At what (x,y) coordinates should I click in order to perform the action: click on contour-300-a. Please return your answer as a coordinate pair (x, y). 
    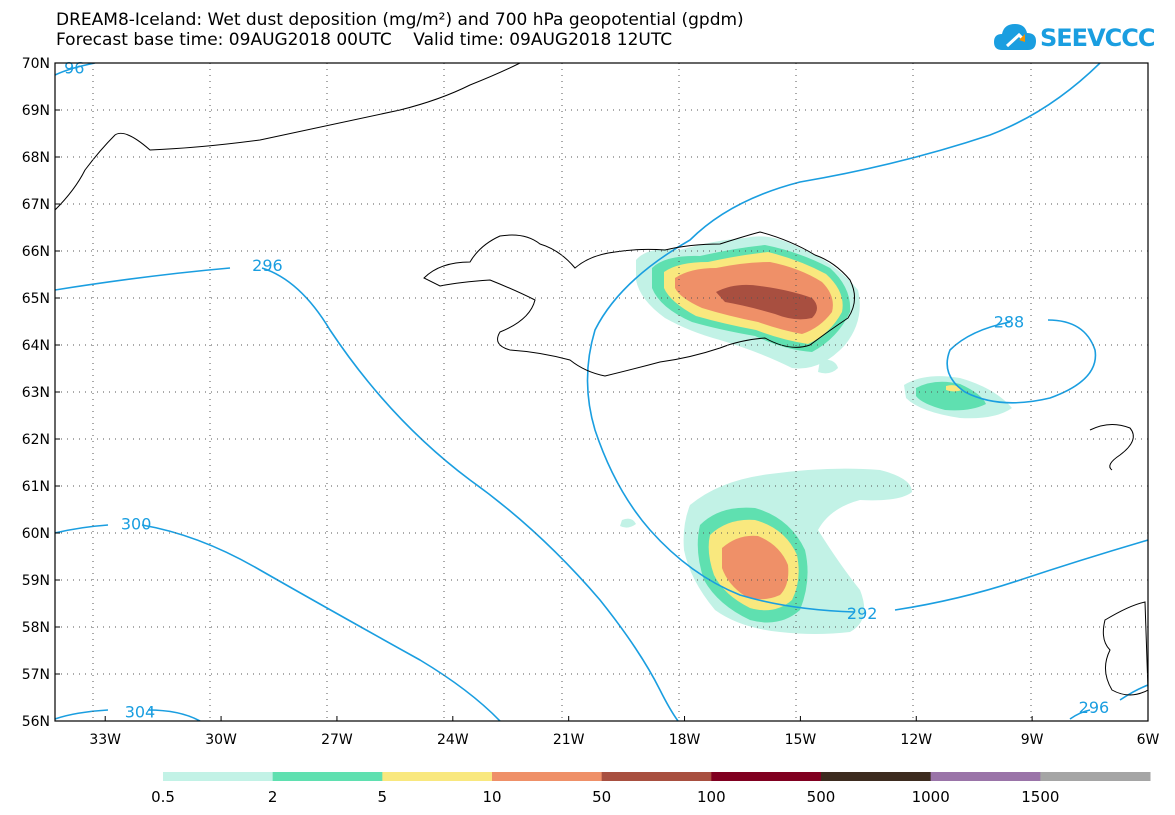
    Looking at the image, I should click on (82, 529).